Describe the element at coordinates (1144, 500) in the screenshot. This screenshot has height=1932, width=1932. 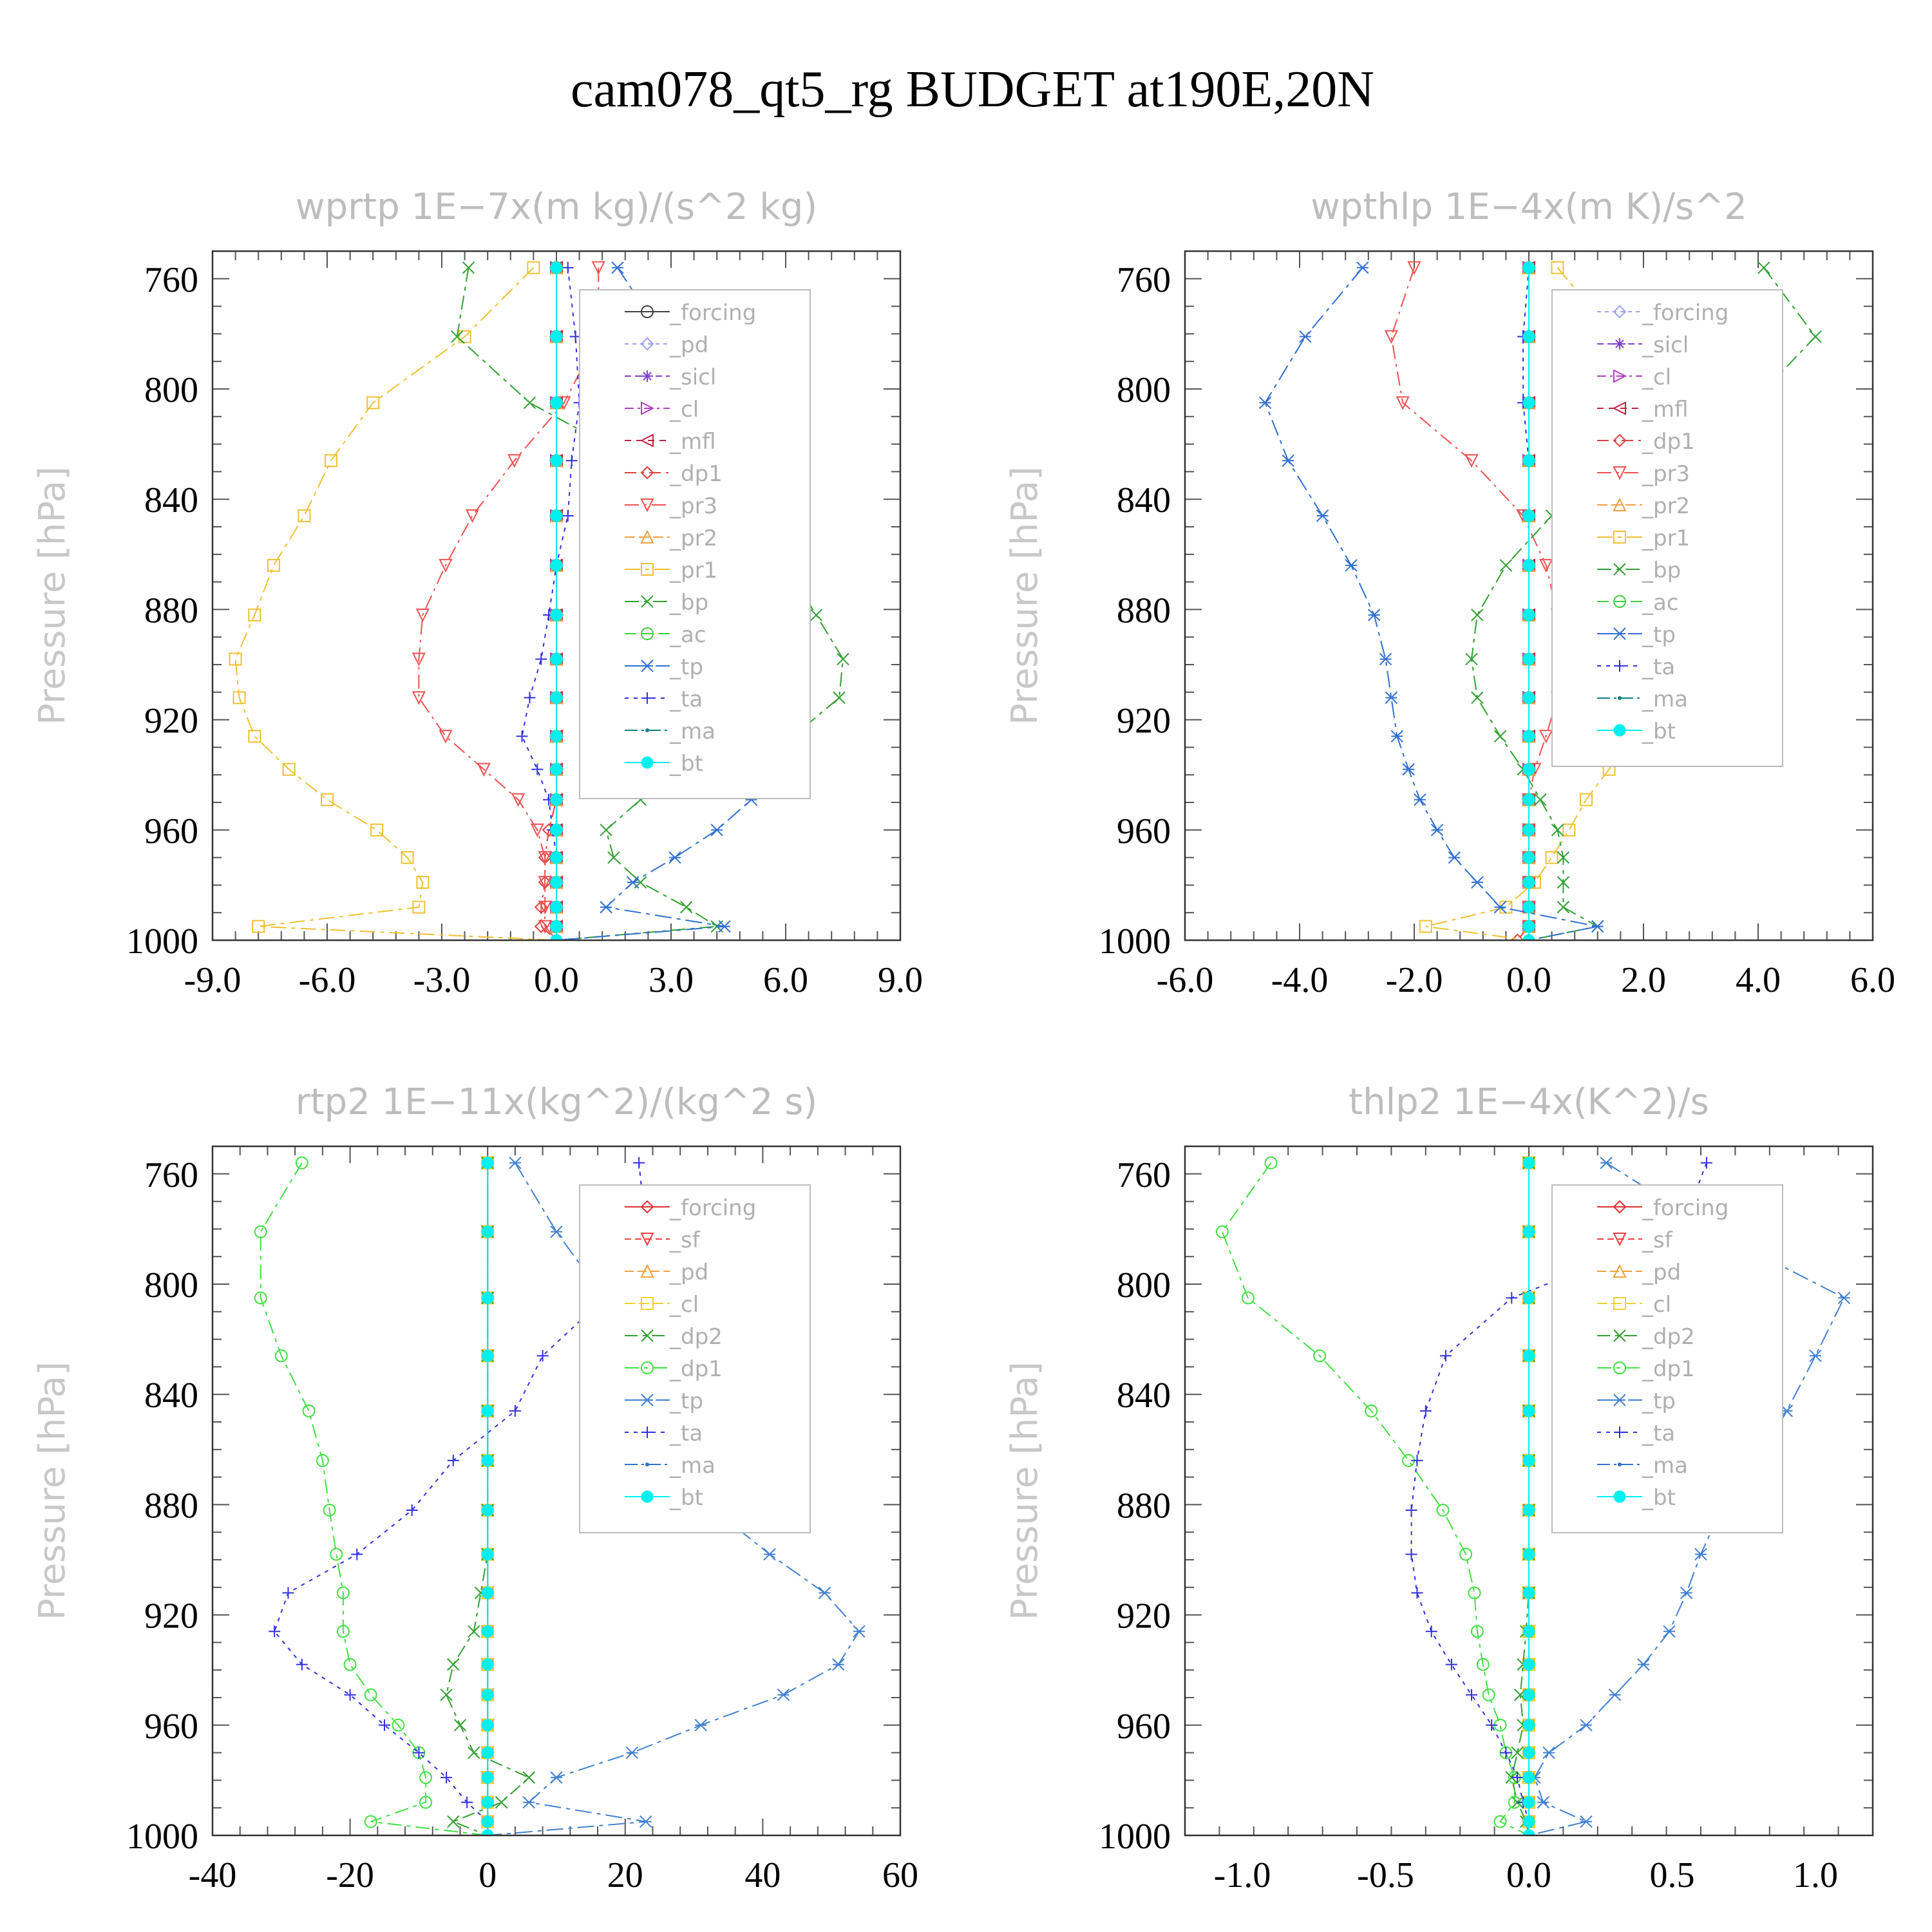
I see `y-tick-label: 840` at that location.